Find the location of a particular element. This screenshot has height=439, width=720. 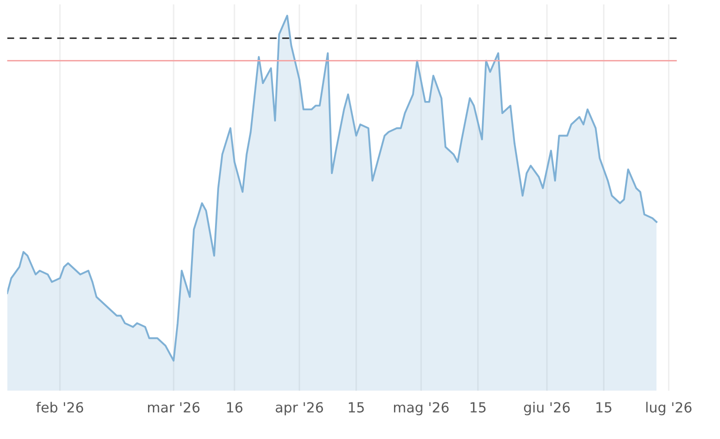

x-tick-label: feb '26 is located at coordinates (60, 407).